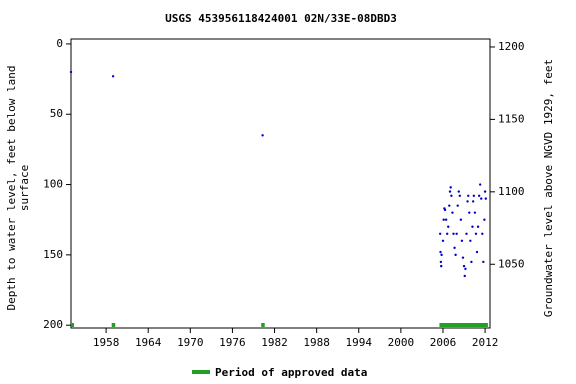 The image size is (576, 384). I want to click on y-axis-label: Depth to water level, feet below land, so click(11, 187).